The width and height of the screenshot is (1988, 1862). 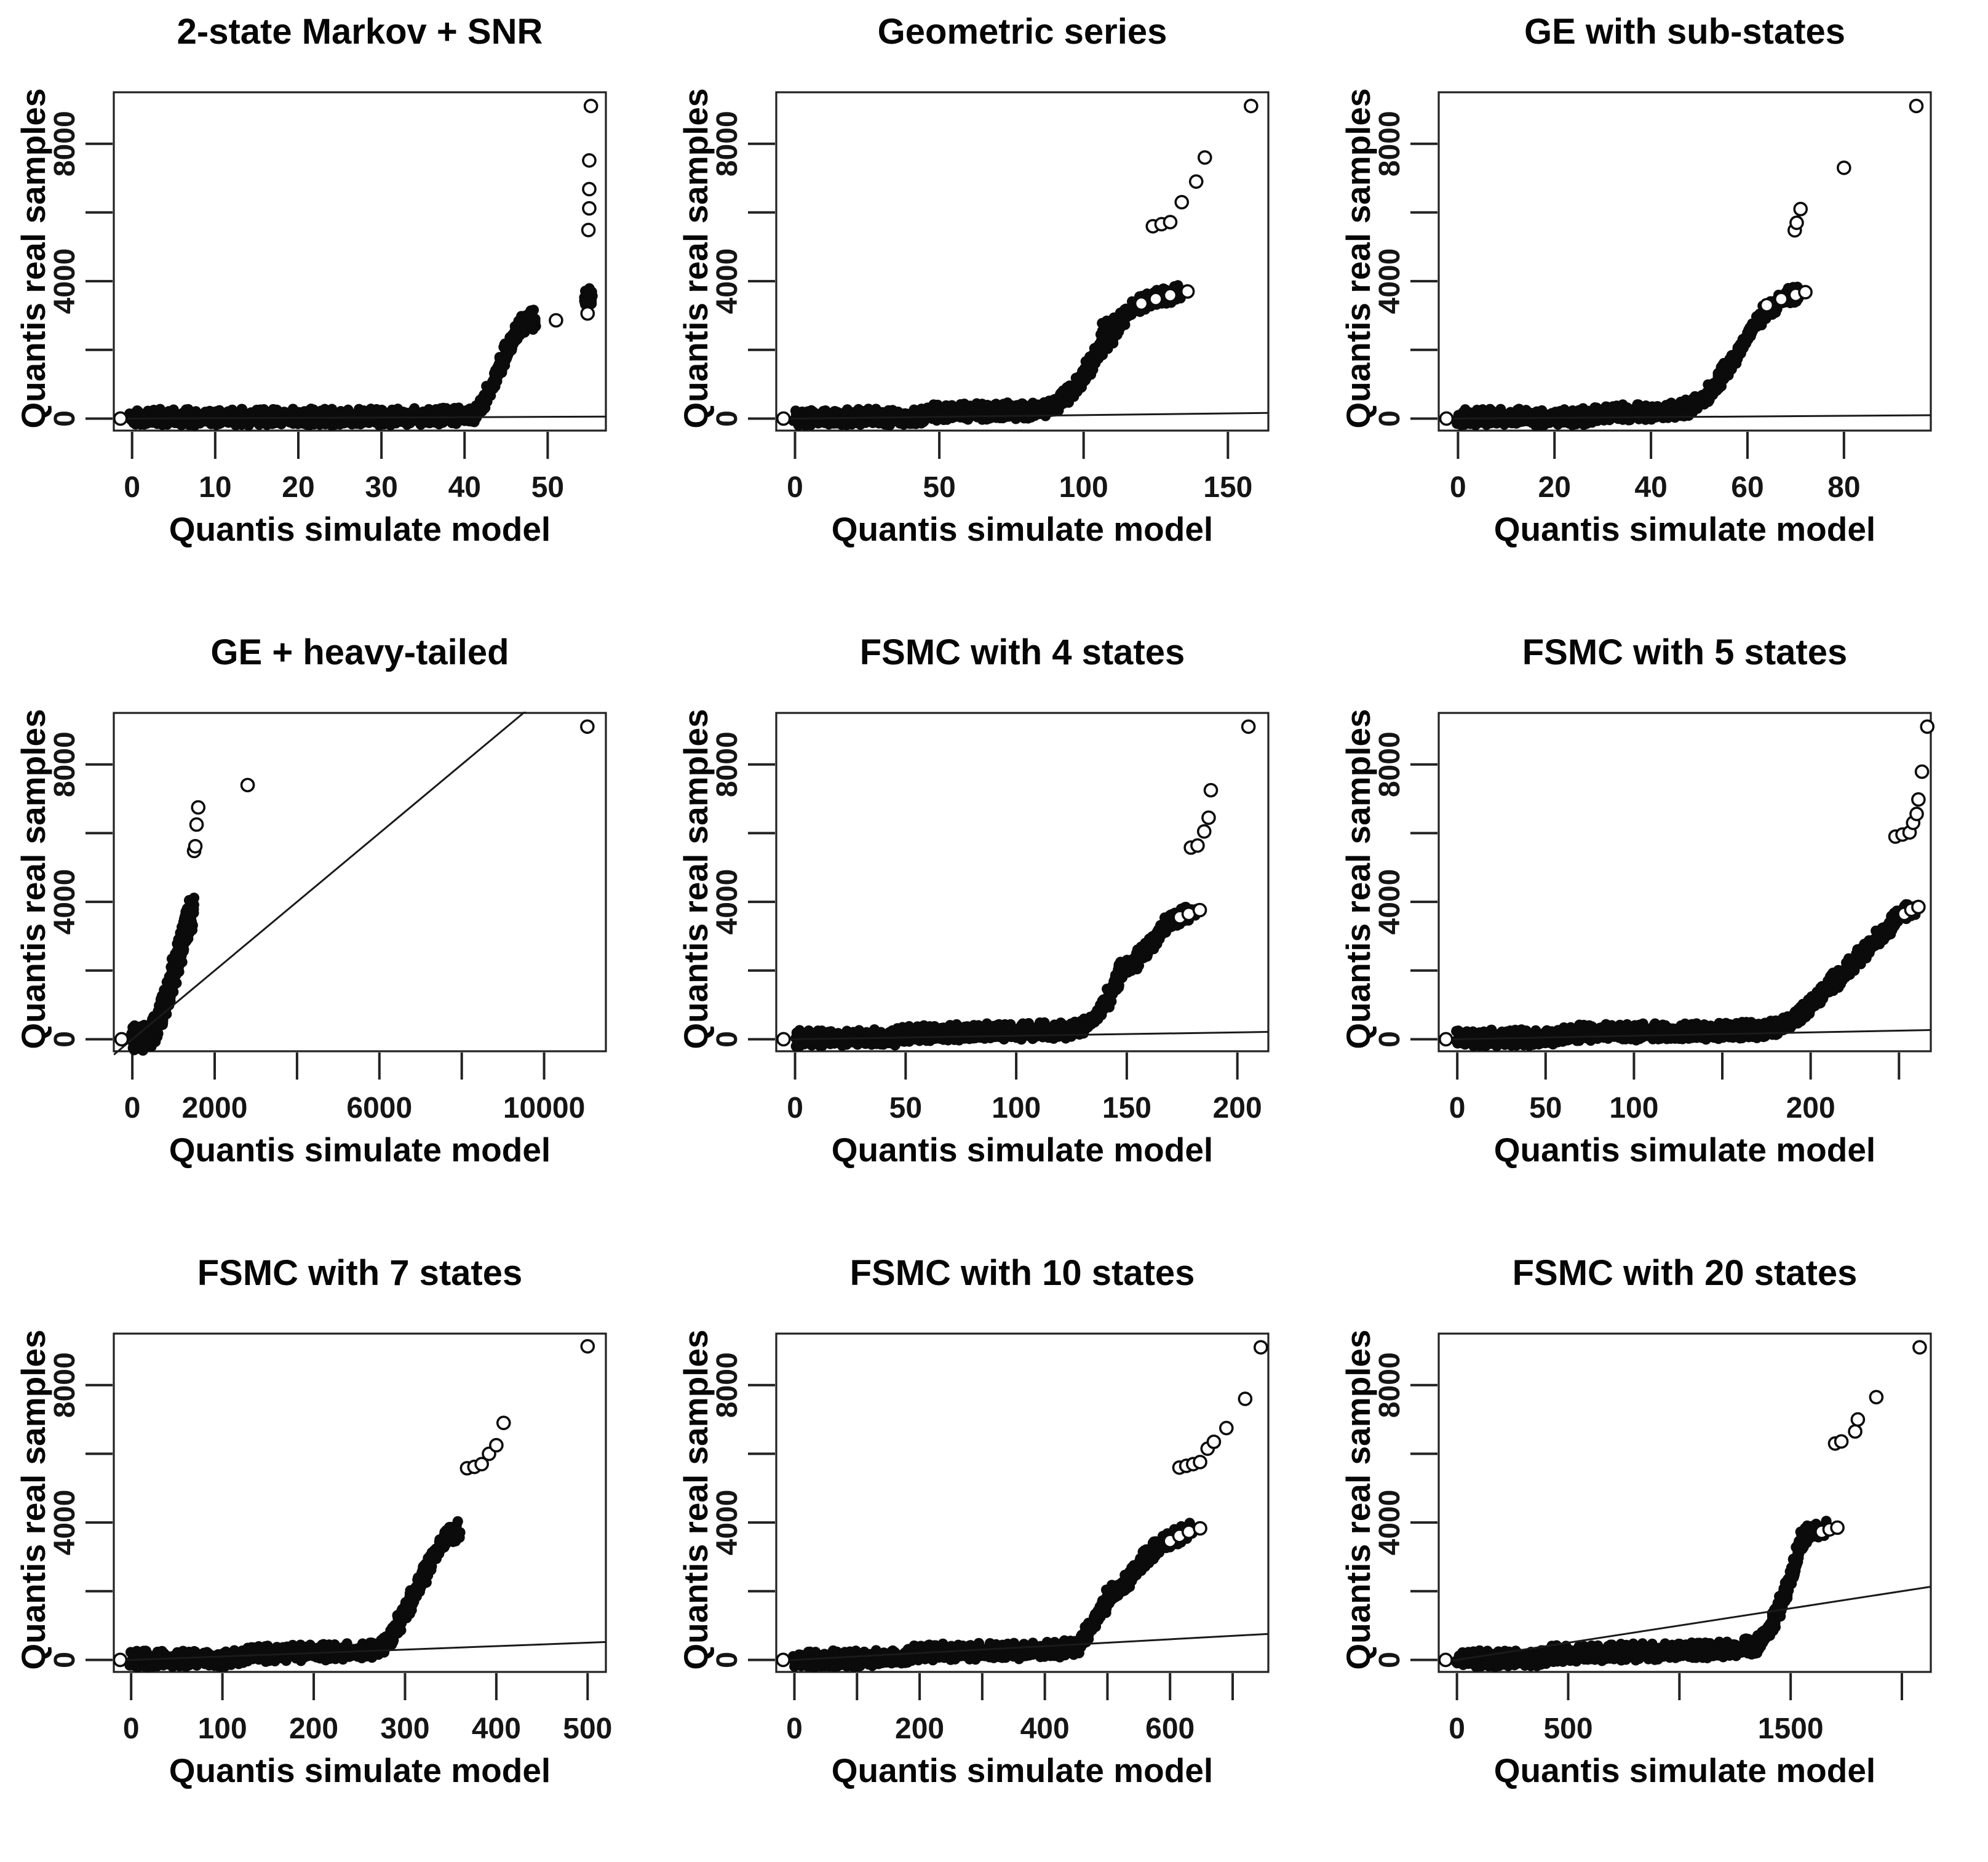 What do you see at coordinates (215, 1108) in the screenshot?
I see `x-tick-label: 2000` at bounding box center [215, 1108].